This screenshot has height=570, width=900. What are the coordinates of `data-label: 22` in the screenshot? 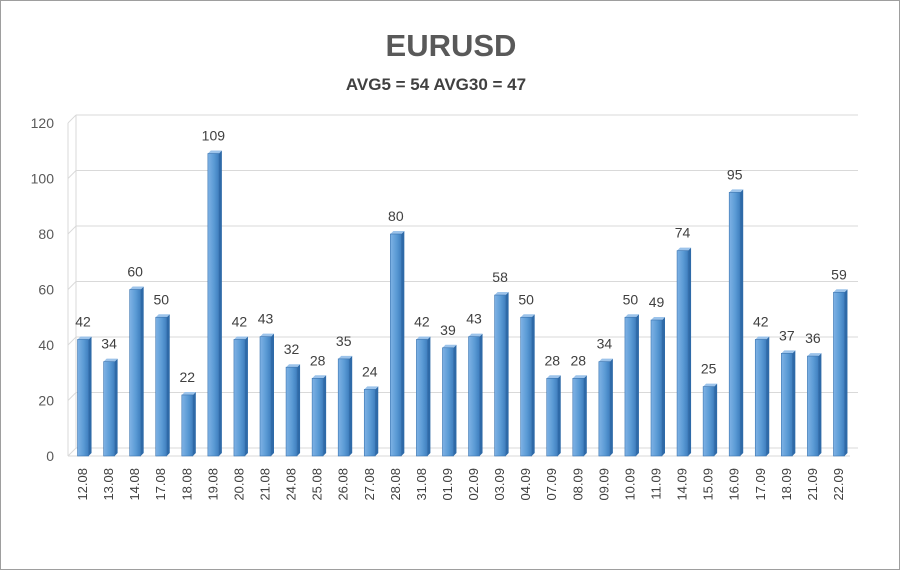 It's located at (188, 377).